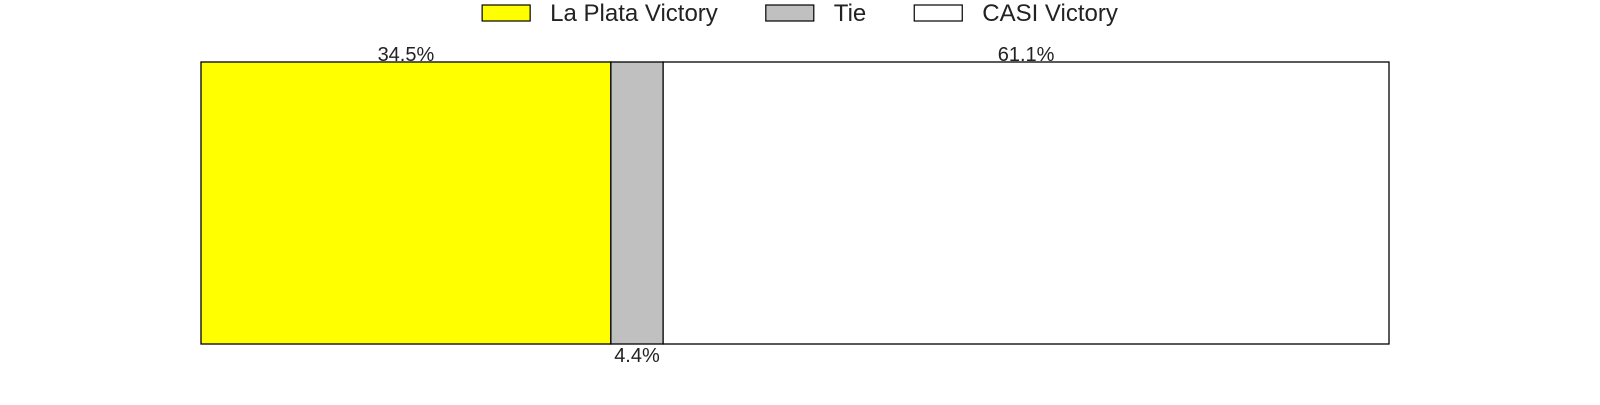  What do you see at coordinates (1026, 55) in the screenshot?
I see `data-label-casi-victory: 61.1%` at bounding box center [1026, 55].